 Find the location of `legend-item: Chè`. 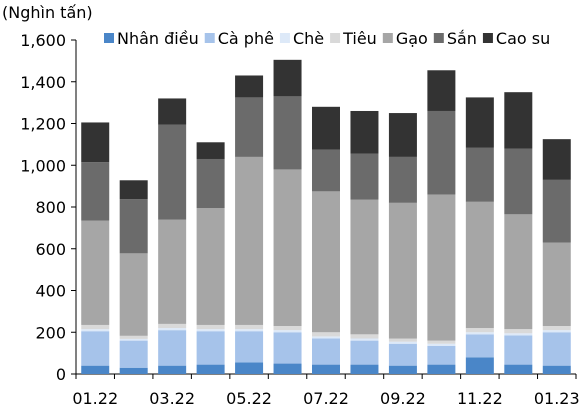

legend-item: Chè is located at coordinates (301, 38).